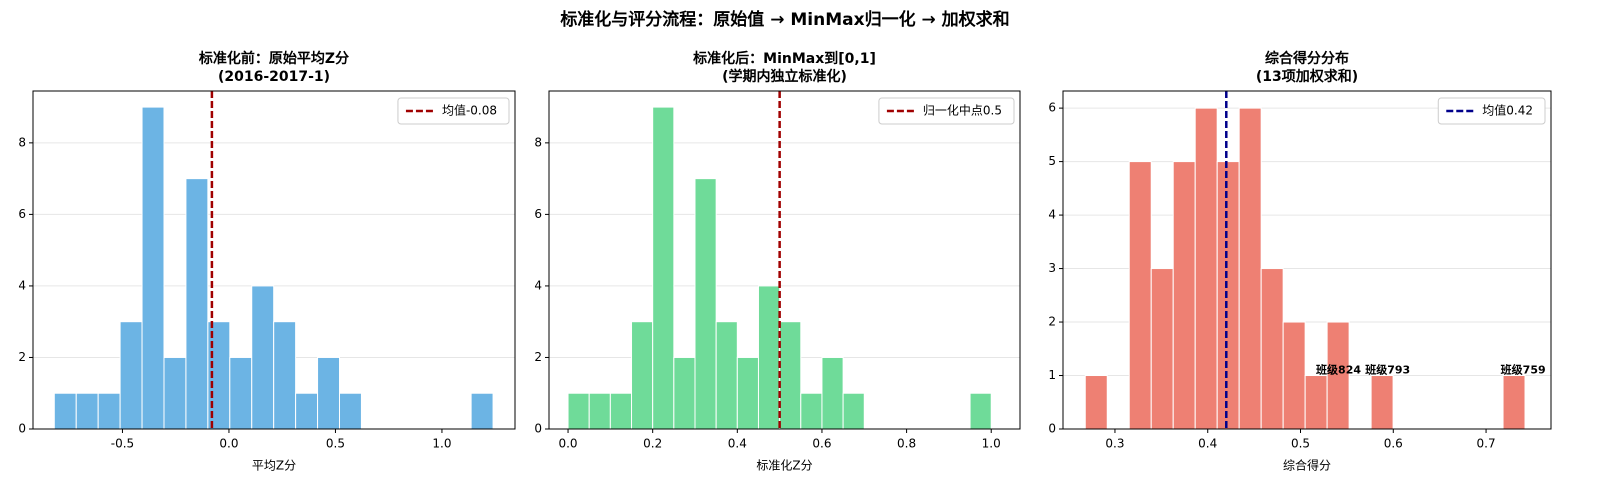  Describe the element at coordinates (962, 110) in the screenshot. I see `legend-label: 归一化中点0.5` at that location.